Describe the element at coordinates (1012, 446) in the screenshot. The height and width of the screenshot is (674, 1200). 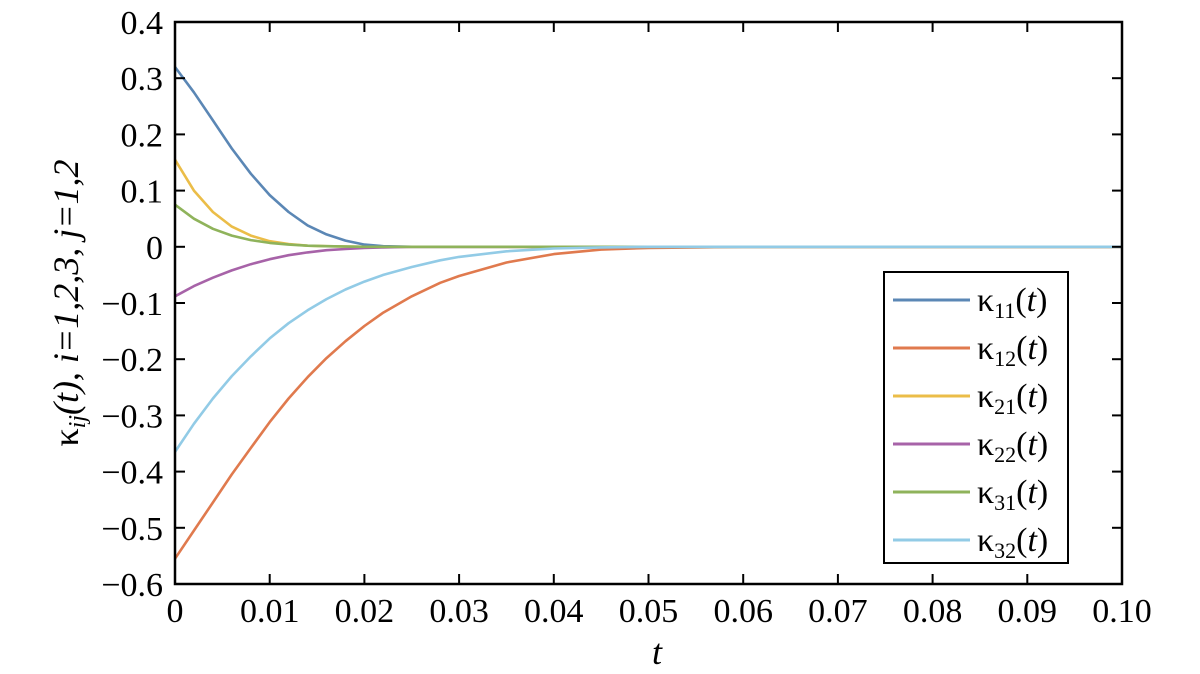
I see `legend-label-22: κ22(t)` at that location.